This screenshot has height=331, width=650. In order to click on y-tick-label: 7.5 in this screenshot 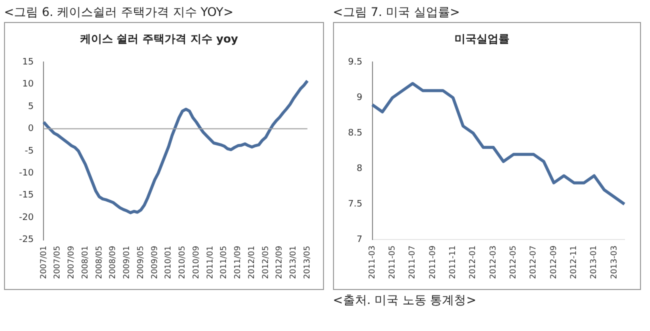, I will do `click(355, 204)`.